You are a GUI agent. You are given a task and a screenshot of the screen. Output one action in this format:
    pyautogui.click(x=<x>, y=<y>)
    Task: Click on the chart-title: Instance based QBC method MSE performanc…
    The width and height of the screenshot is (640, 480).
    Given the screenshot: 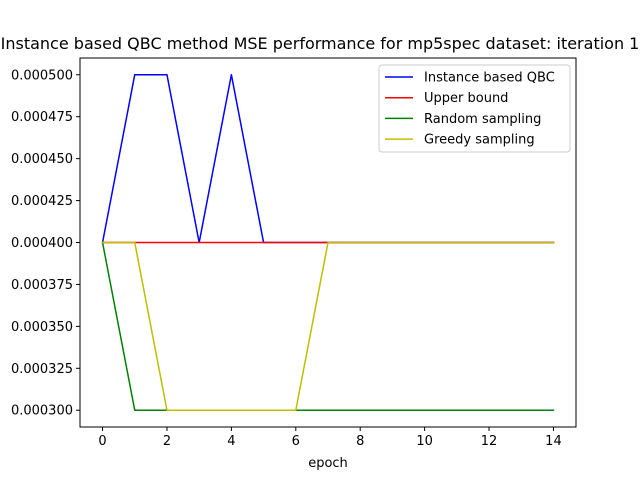 What is the action you would take?
    pyautogui.click(x=320, y=43)
    